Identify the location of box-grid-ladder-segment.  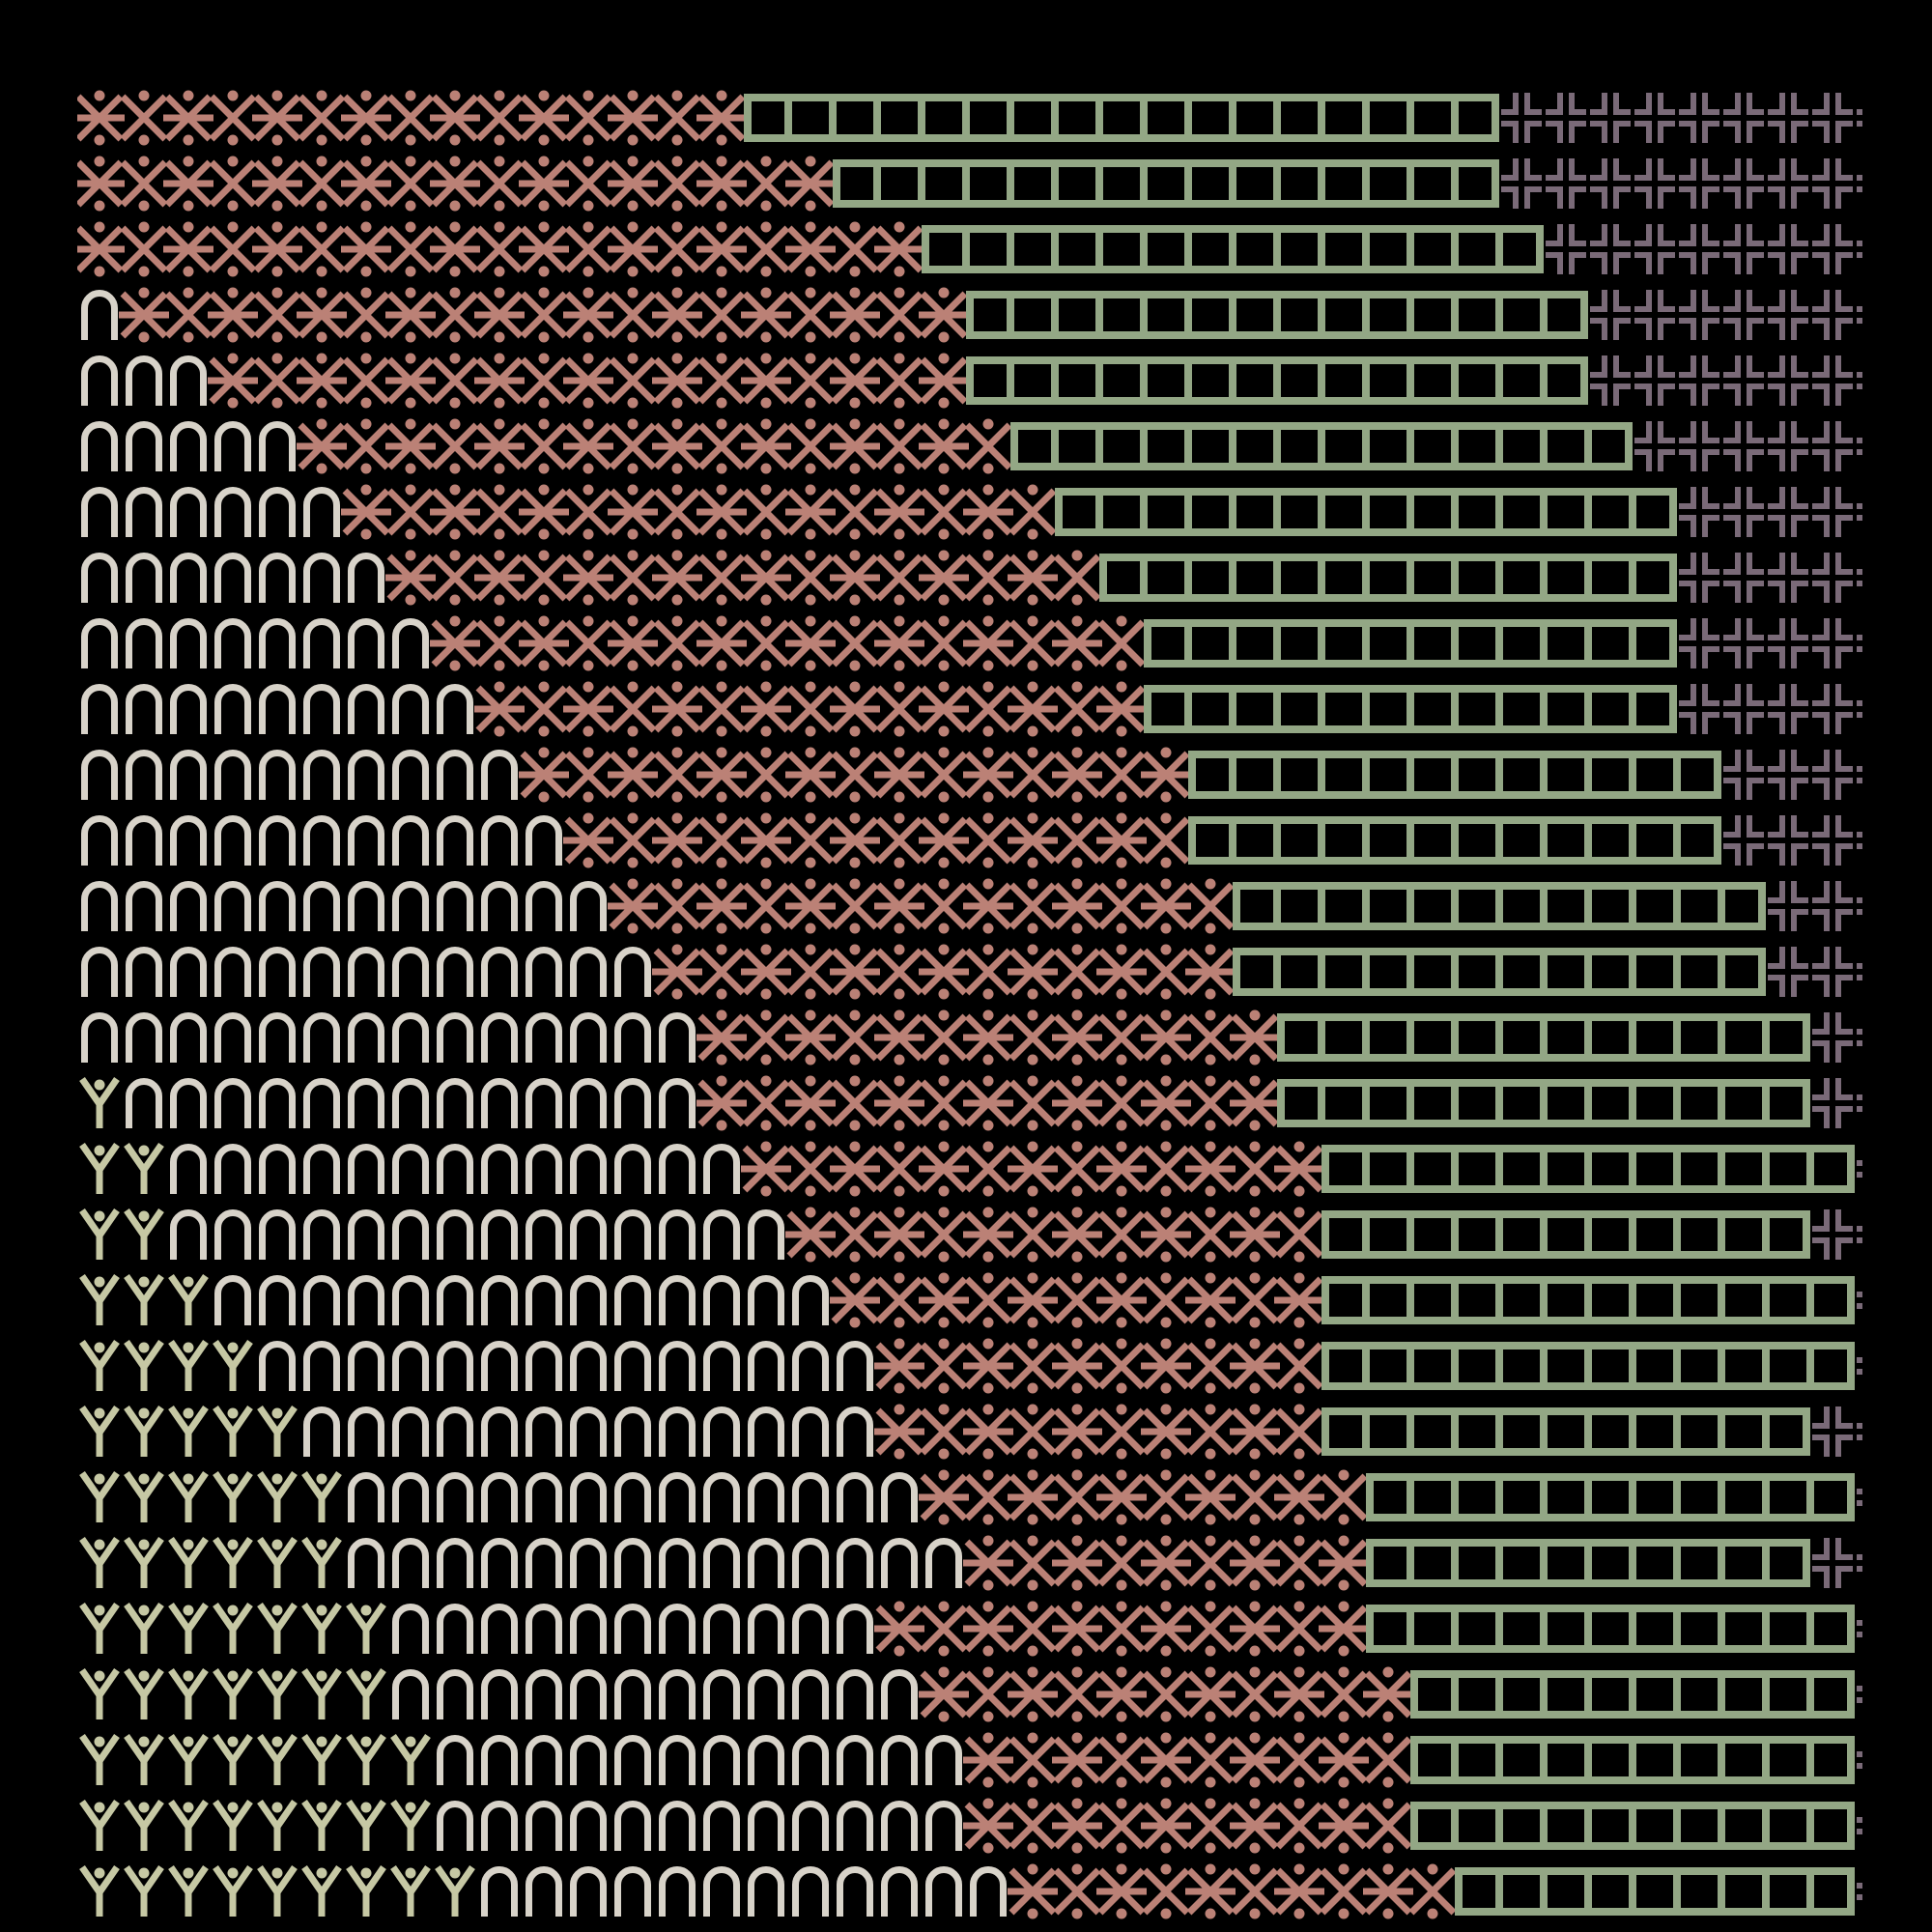
(1233, 249).